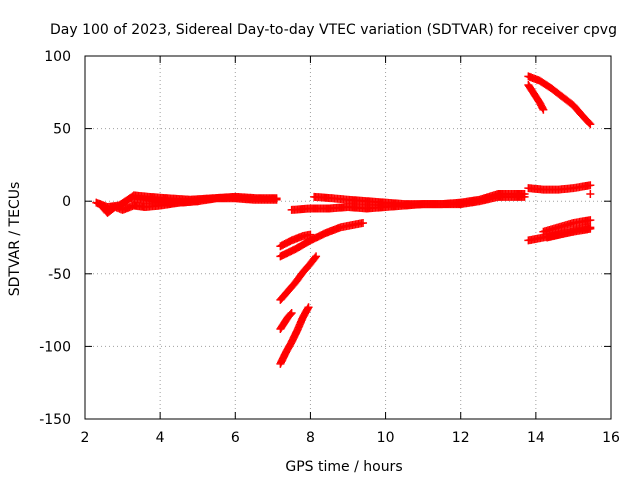 Image resolution: width=640 pixels, height=480 pixels. What do you see at coordinates (461, 438) in the screenshot?
I see `x-tick-label: 12` at bounding box center [461, 438].